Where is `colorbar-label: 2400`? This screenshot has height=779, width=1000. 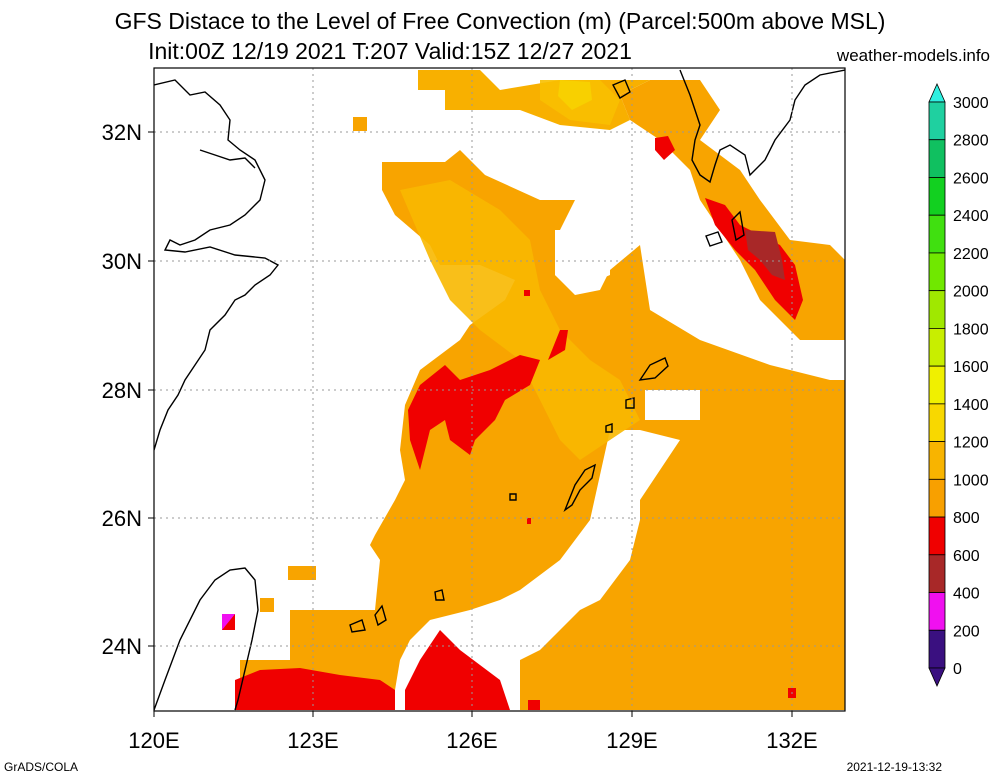 colorbar-label: 2400 is located at coordinates (971, 216).